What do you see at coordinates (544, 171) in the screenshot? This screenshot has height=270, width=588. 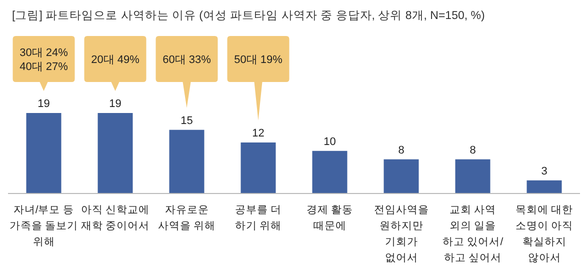 I see `data-label: 3` at bounding box center [544, 171].